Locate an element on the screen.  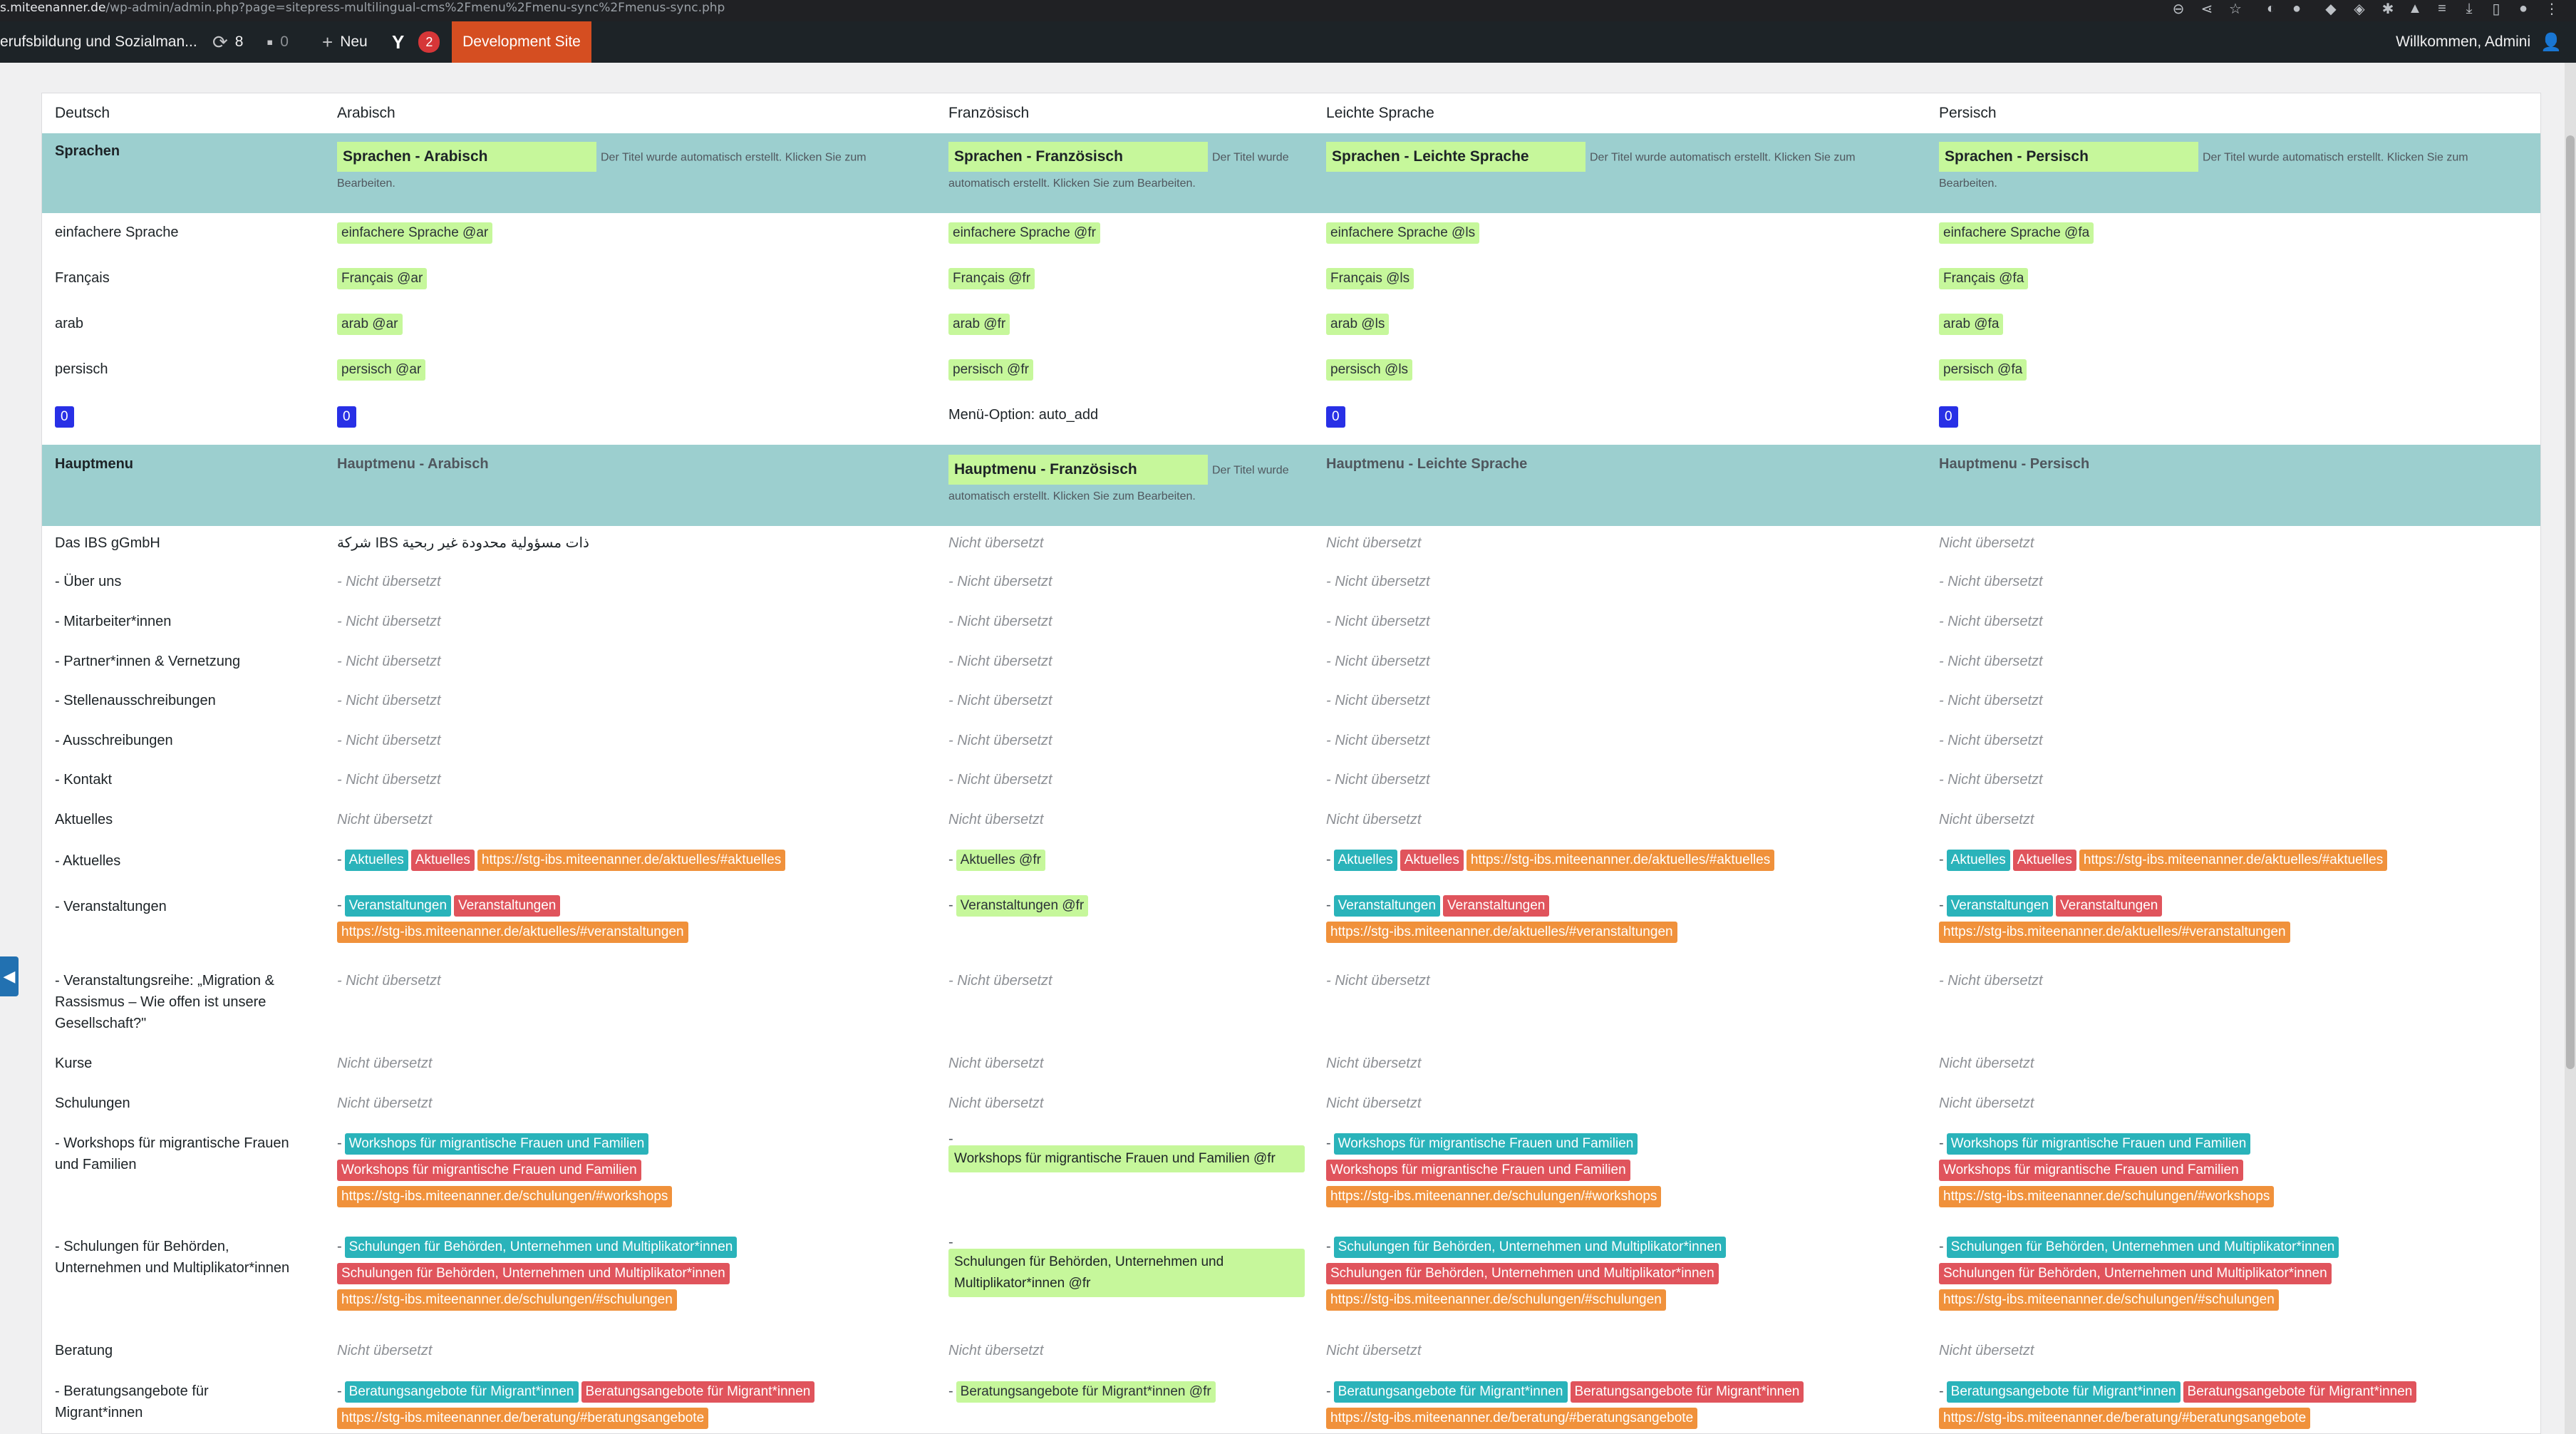
download-icon: ⤓ is located at coordinates (2470, 8).